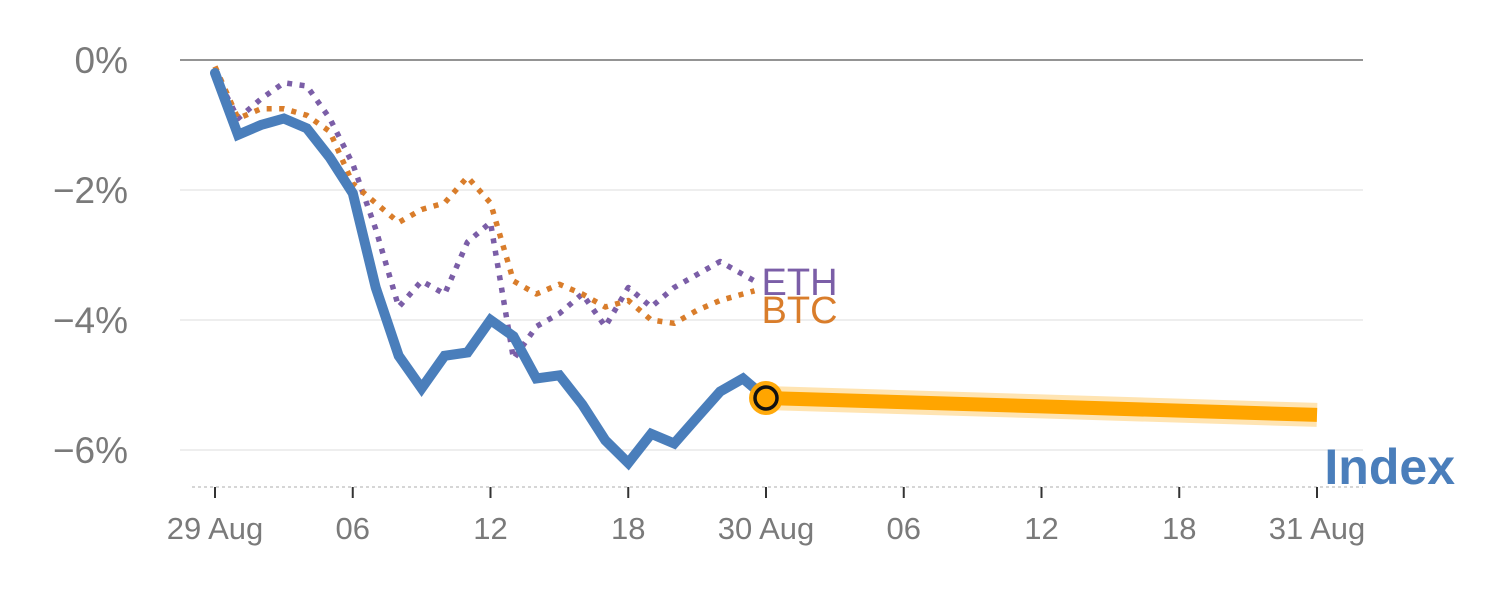 This screenshot has width=1500, height=600. I want to click on x-tick-label: 29 Aug, so click(215, 528).